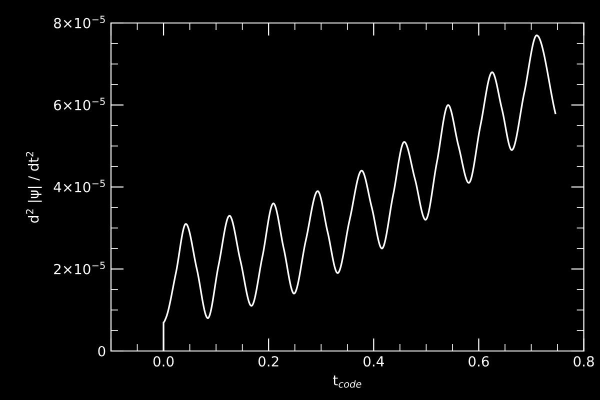 This screenshot has width=600, height=400. I want to click on x-axis-title: t$_{code}$, so click(347, 382).